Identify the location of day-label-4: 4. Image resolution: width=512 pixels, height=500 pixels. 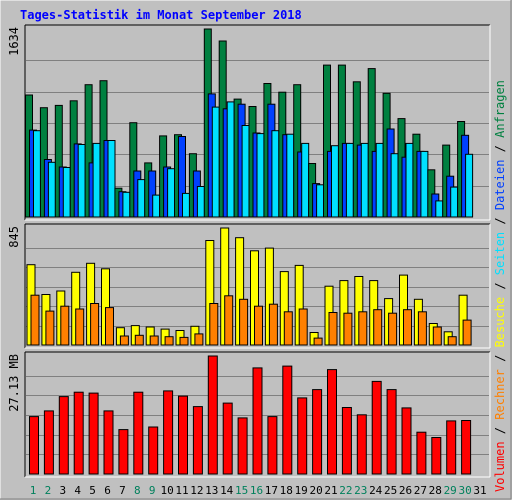
(77, 490).